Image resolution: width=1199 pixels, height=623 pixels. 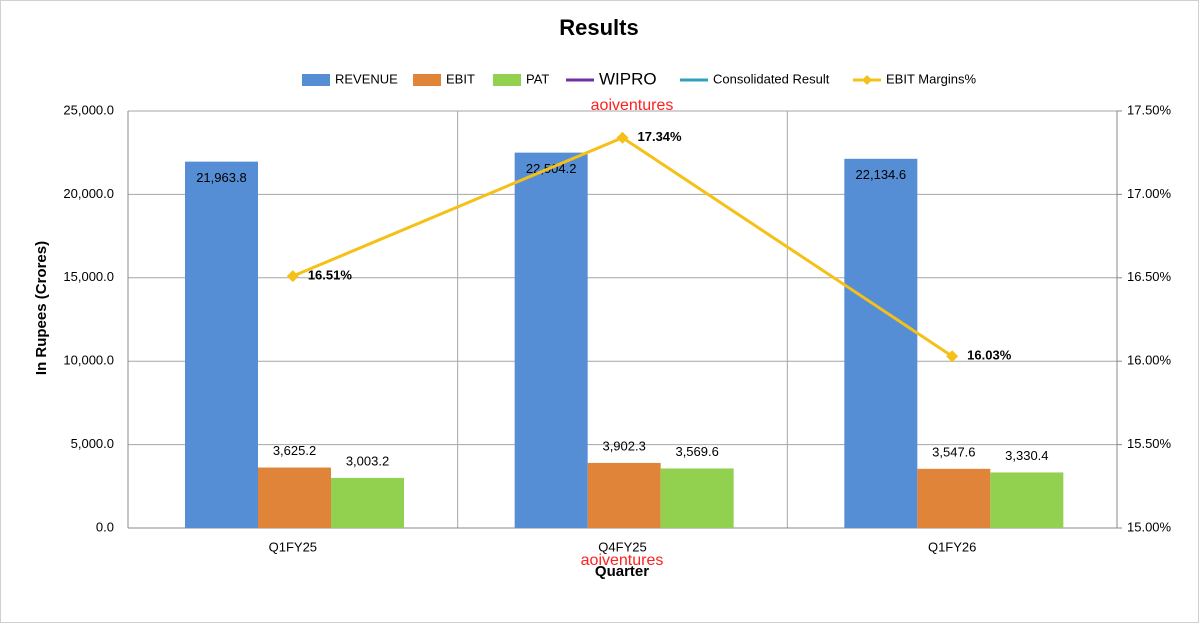 What do you see at coordinates (628, 78) in the screenshot?
I see `legend-label: WIPRO` at bounding box center [628, 78].